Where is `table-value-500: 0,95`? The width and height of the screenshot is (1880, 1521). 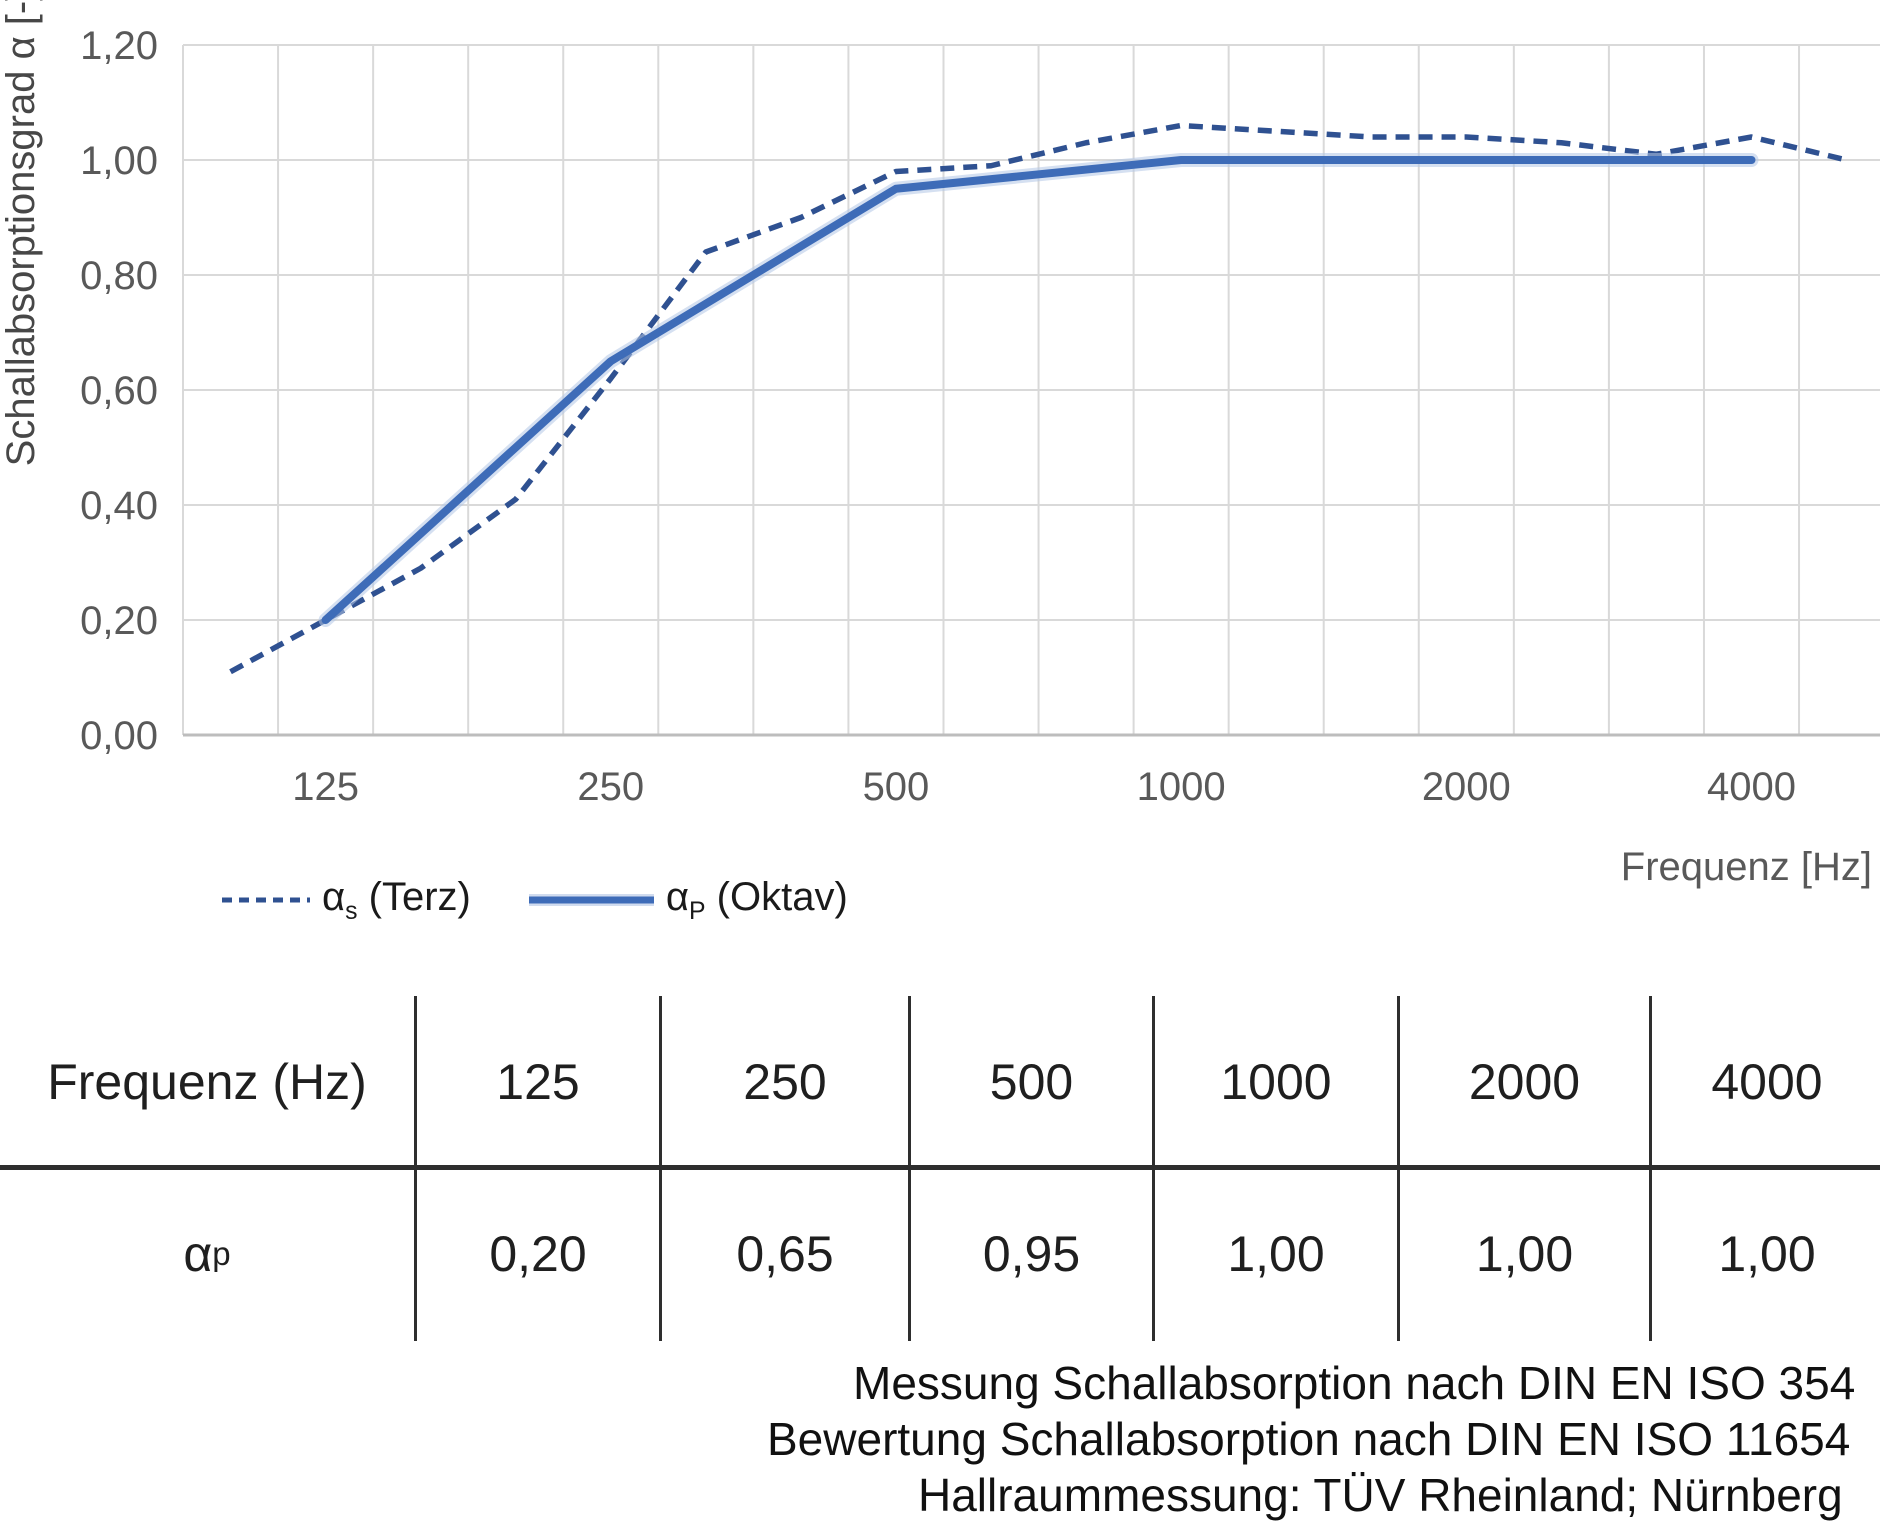 table-value-500: 0,95 is located at coordinates (1033, 1254).